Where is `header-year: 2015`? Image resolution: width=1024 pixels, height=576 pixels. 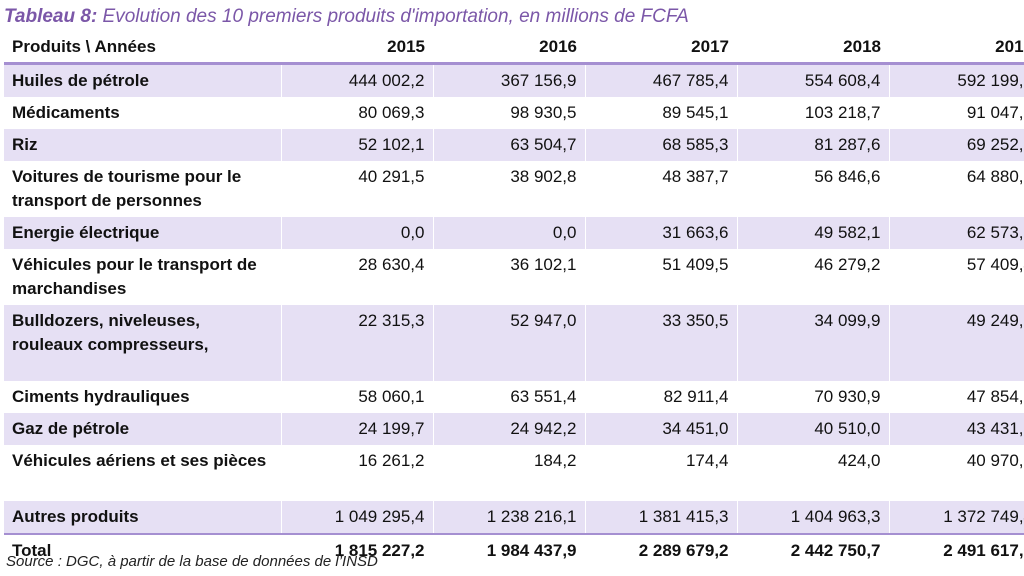 header-year: 2015 is located at coordinates (406, 46).